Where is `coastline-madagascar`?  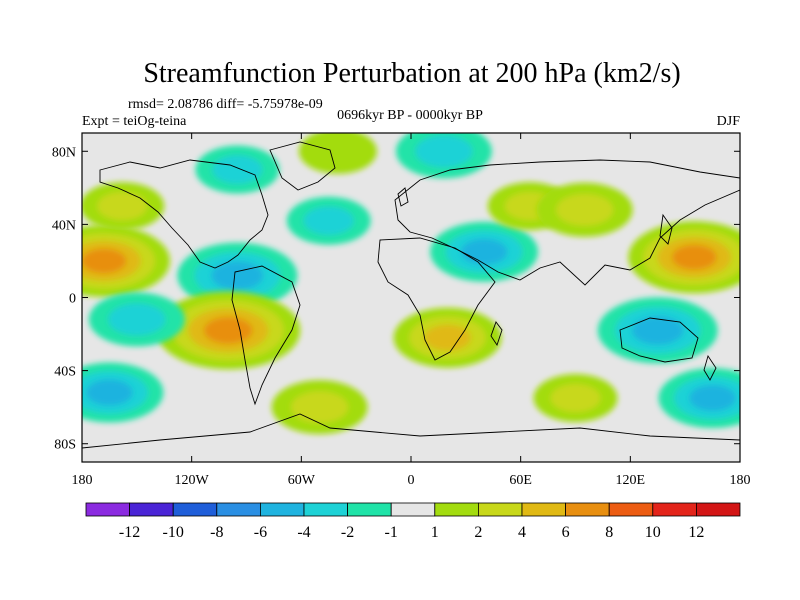 coastline-madagascar is located at coordinates (496, 334).